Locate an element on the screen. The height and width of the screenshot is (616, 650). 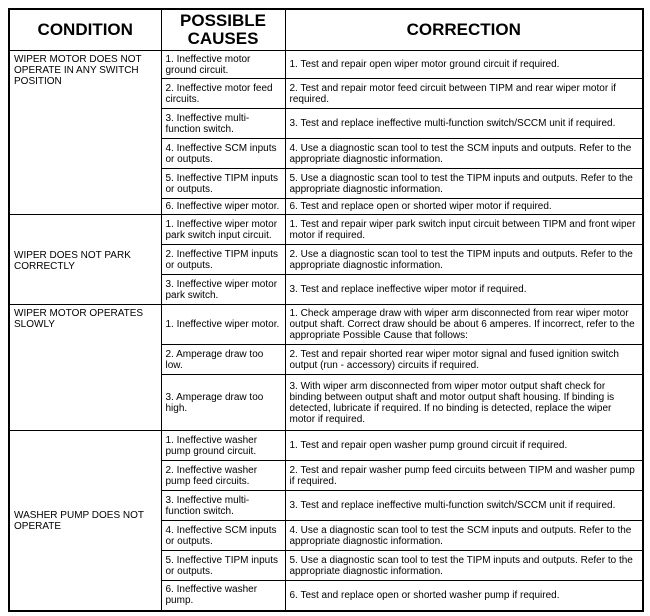
header-row: CONDITION POSSIBLE CAUSES CORRECTION is located at coordinates (326, 29).